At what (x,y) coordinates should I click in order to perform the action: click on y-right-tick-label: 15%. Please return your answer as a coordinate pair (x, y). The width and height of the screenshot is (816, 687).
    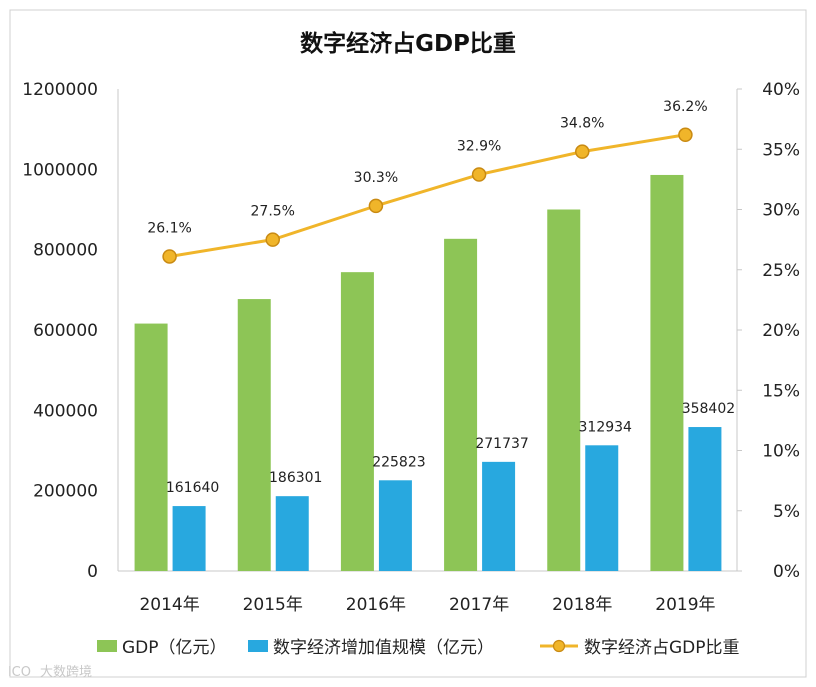
    Looking at the image, I should click on (781, 391).